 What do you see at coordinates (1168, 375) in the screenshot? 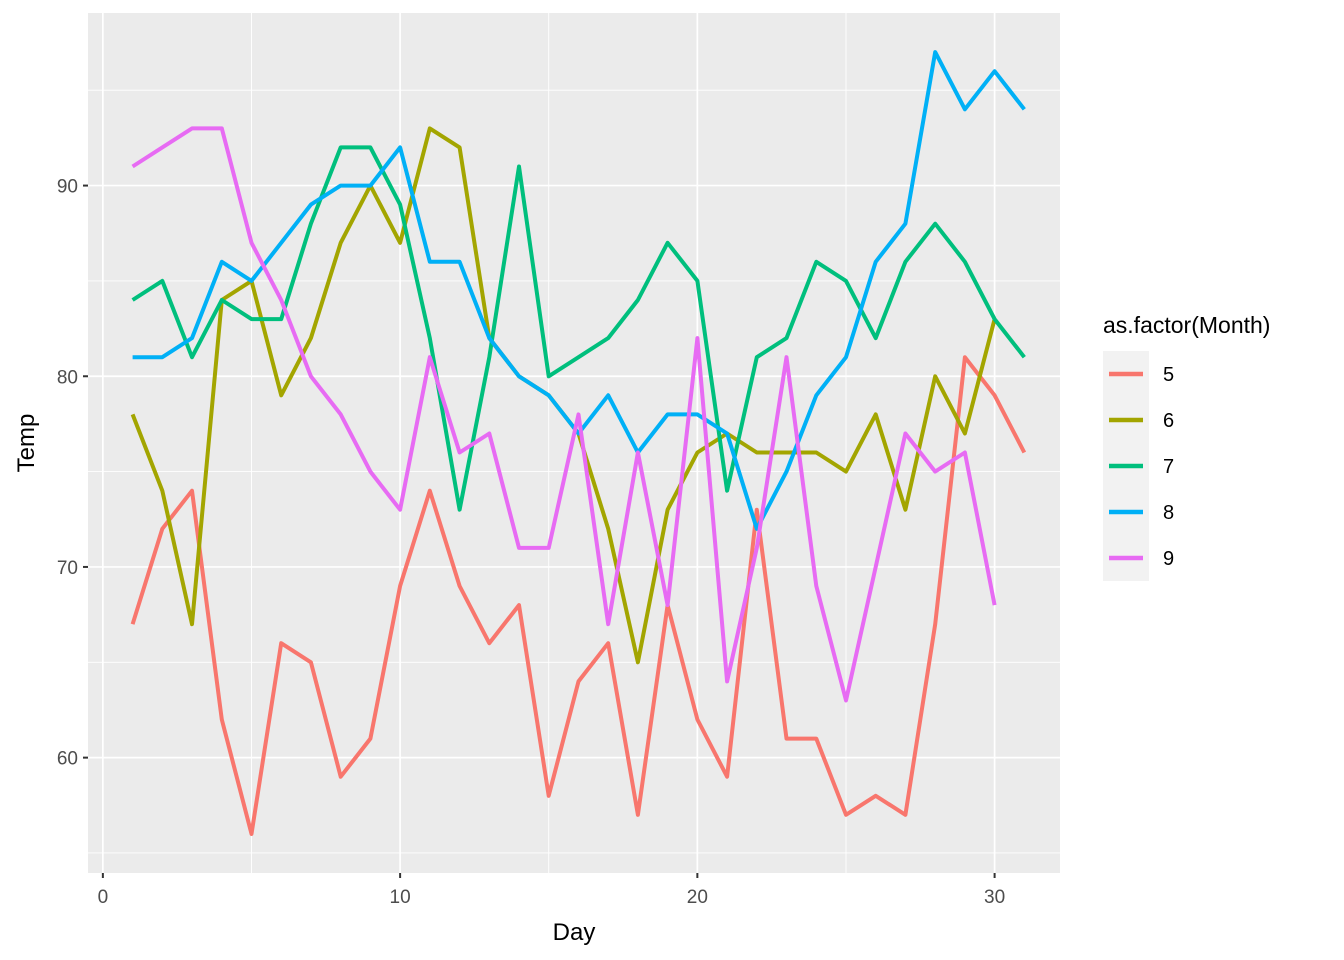
I see `legend-label-5: 5` at bounding box center [1168, 375].